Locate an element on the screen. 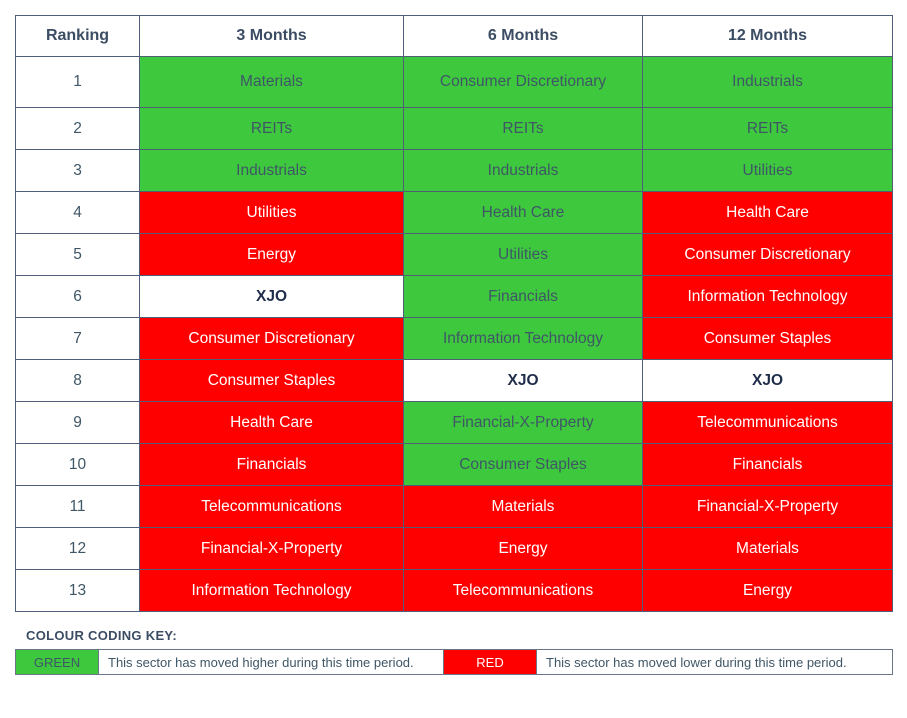 This screenshot has height=718, width=907. table-row: 12 Financial-X-Property Energy Materials is located at coordinates (454, 548).